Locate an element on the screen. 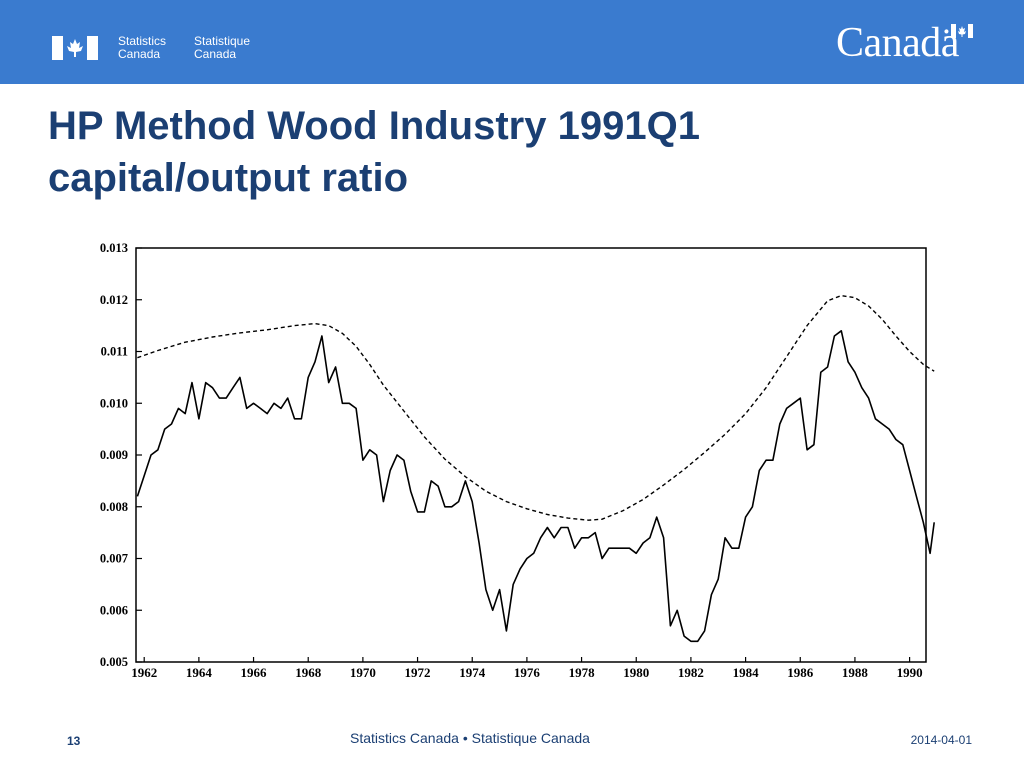  slide-title-line1: HP Method Wood Industry 1991Q1 is located at coordinates (374, 126).